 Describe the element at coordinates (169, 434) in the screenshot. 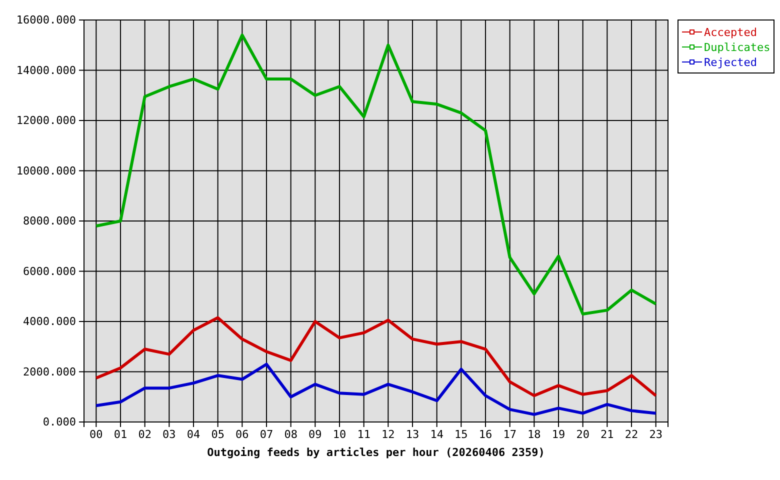

I see `x-tick-label: 03` at that location.